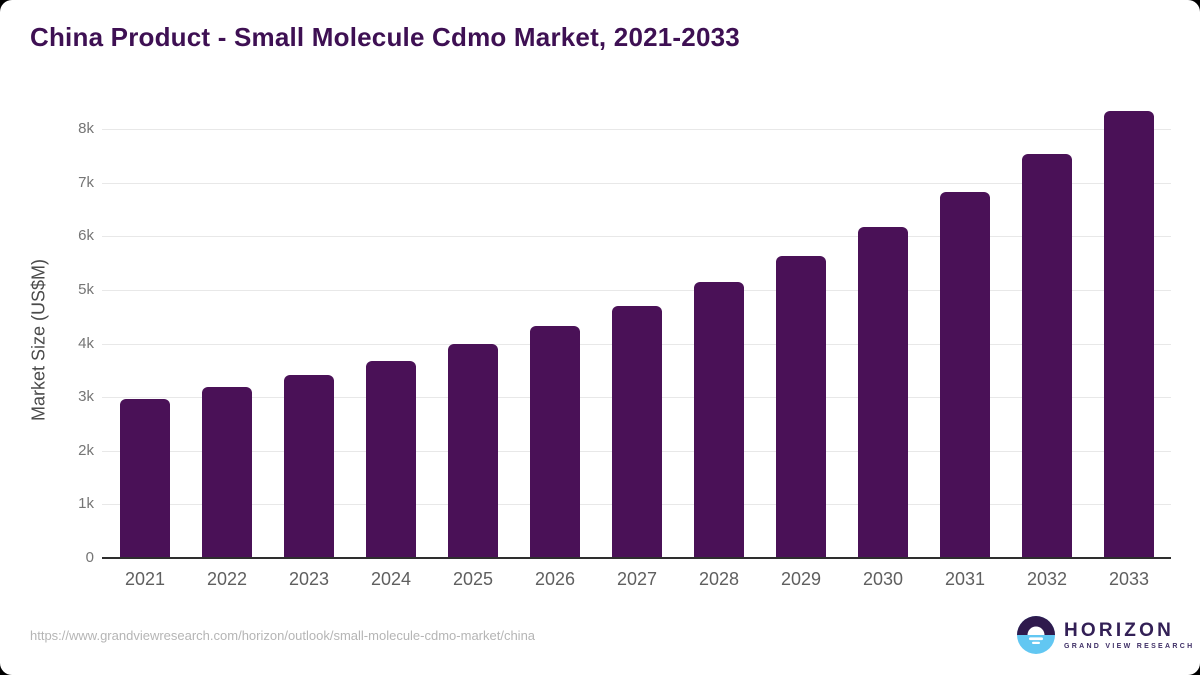 This screenshot has height=675, width=1200. What do you see at coordinates (883, 579) in the screenshot?
I see `x-tick-label: 2030` at bounding box center [883, 579].